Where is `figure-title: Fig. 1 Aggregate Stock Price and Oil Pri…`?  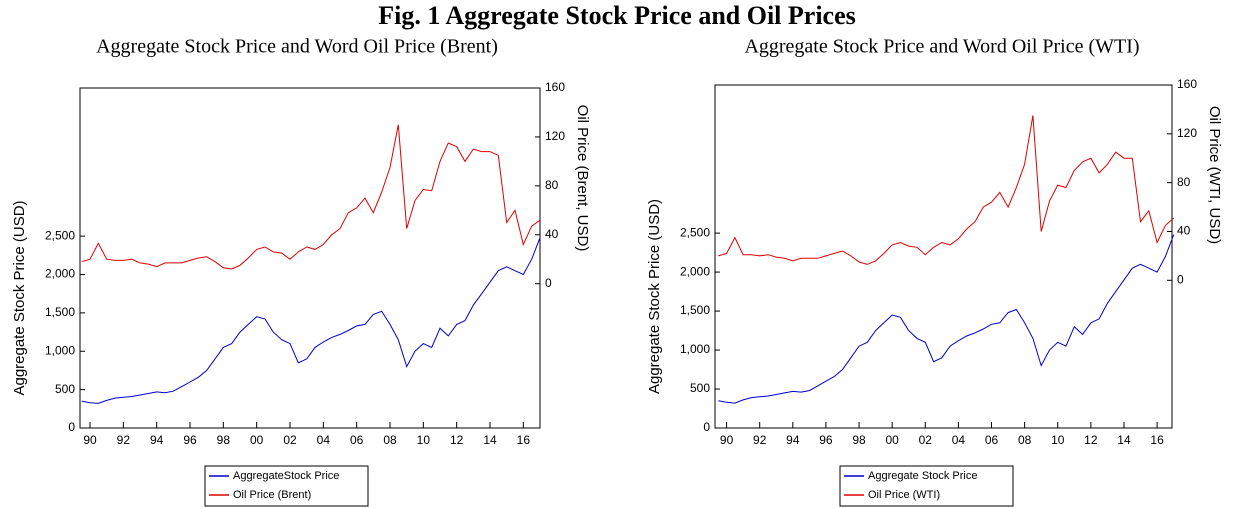 figure-title: Fig. 1 Aggregate Stock Price and Oil Pri… is located at coordinates (617, 15).